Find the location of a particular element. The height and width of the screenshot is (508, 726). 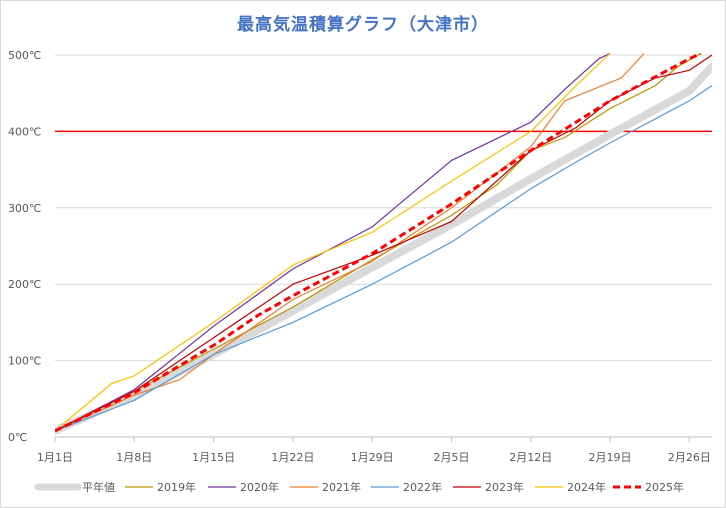

x-tick-label: 2月12日 is located at coordinates (530, 457).